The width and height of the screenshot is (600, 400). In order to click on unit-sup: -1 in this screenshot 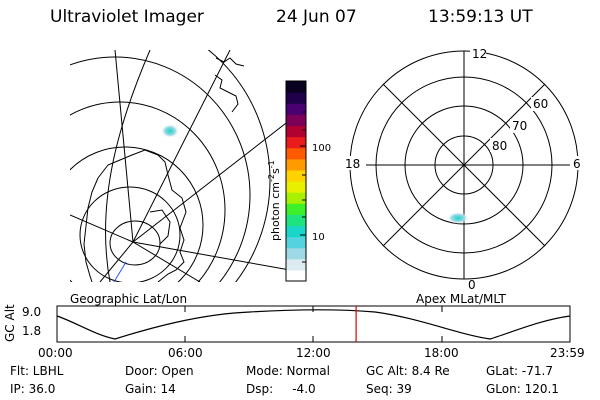, I will do `click(271, 164)`.